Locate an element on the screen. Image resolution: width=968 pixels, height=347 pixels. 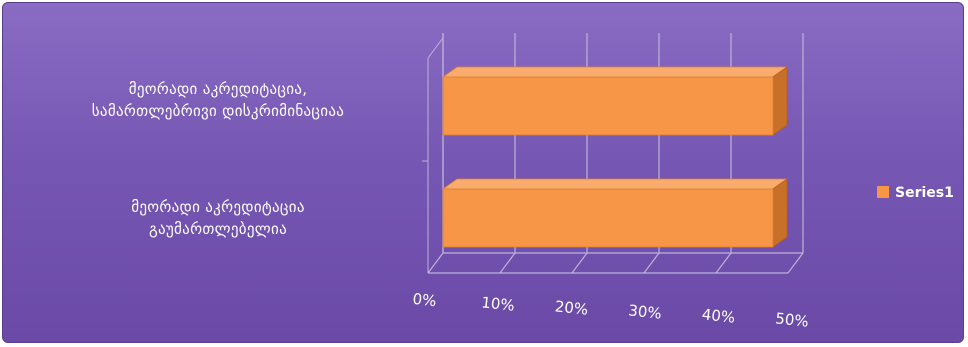
left-wall-top-edge is located at coordinates (435, 48).